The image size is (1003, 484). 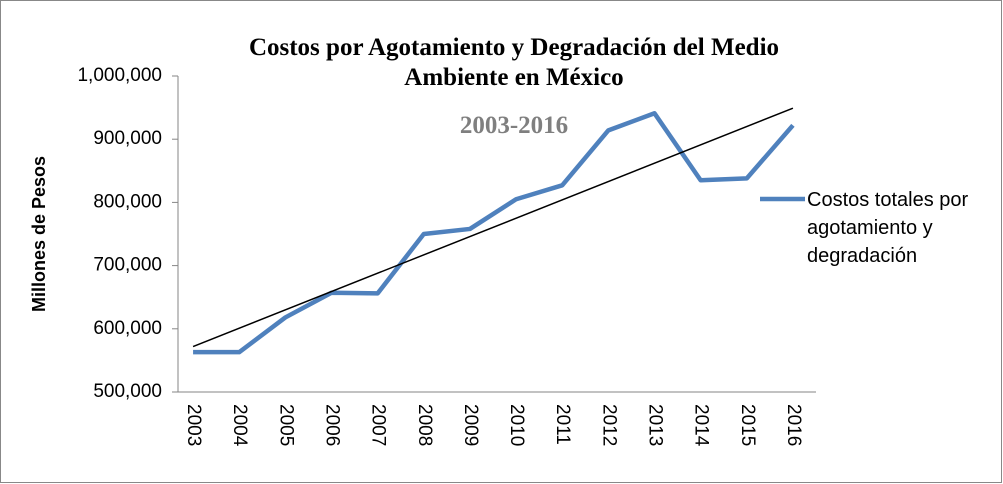 What do you see at coordinates (127, 138) in the screenshot?
I see `y-tick-label: 900,000` at bounding box center [127, 138].